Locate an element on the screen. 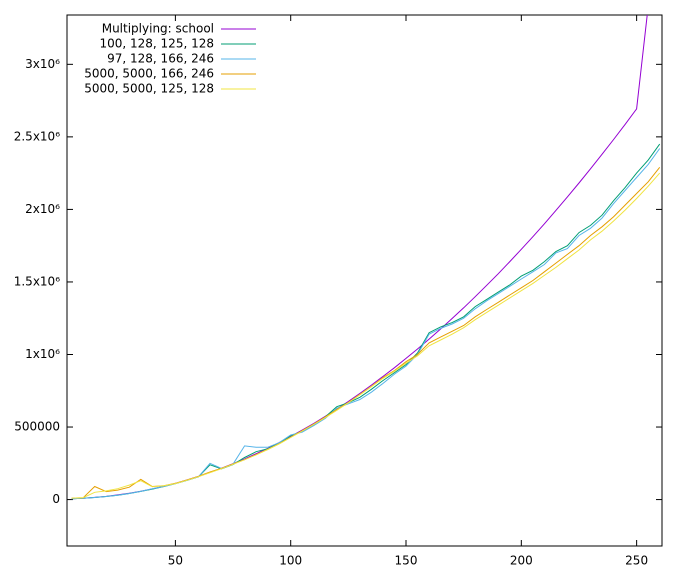 This screenshot has height=575, width=684. legend-label: 5000, 5000, 166, 246 is located at coordinates (149, 74).